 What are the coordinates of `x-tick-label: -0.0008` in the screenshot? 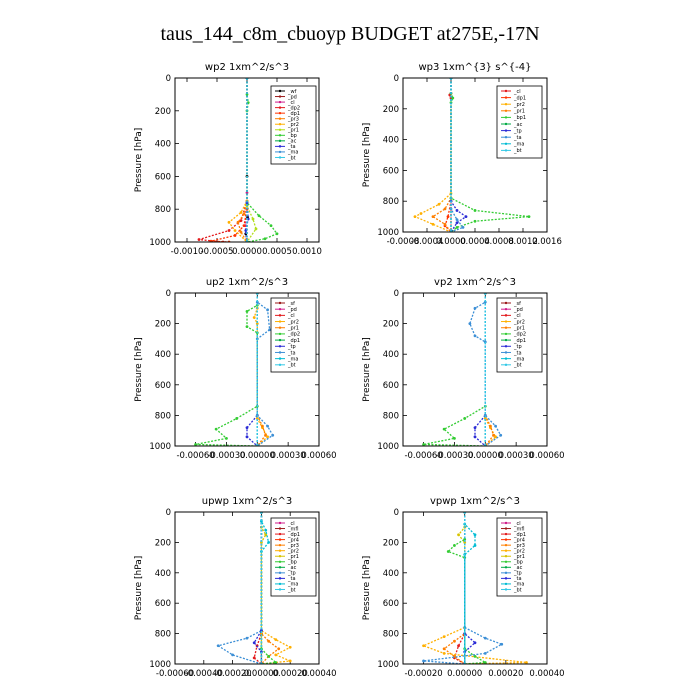 It's located at (403, 242).